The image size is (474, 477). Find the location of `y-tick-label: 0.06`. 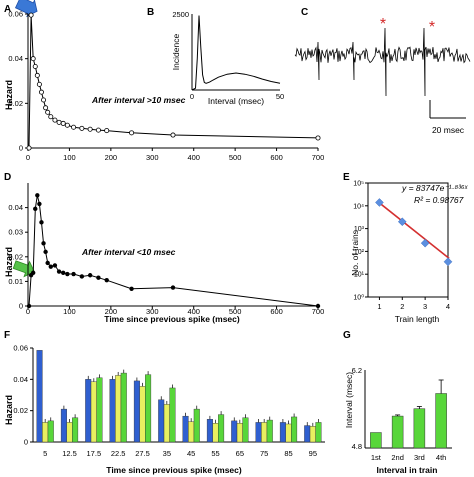

y-tick-label: 0.06 is located at coordinates (15, 14).